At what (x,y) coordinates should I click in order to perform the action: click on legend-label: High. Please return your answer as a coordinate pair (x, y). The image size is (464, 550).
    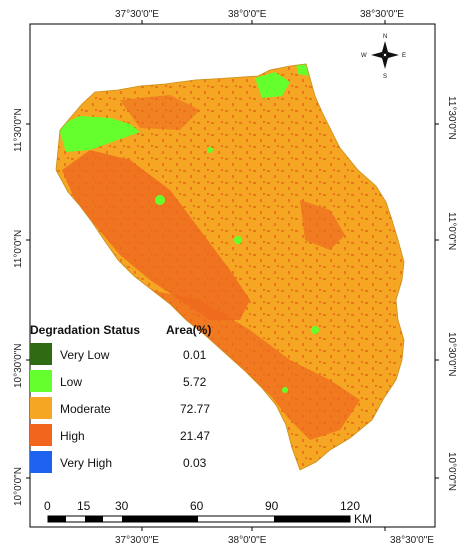
    Looking at the image, I should click on (72, 436).